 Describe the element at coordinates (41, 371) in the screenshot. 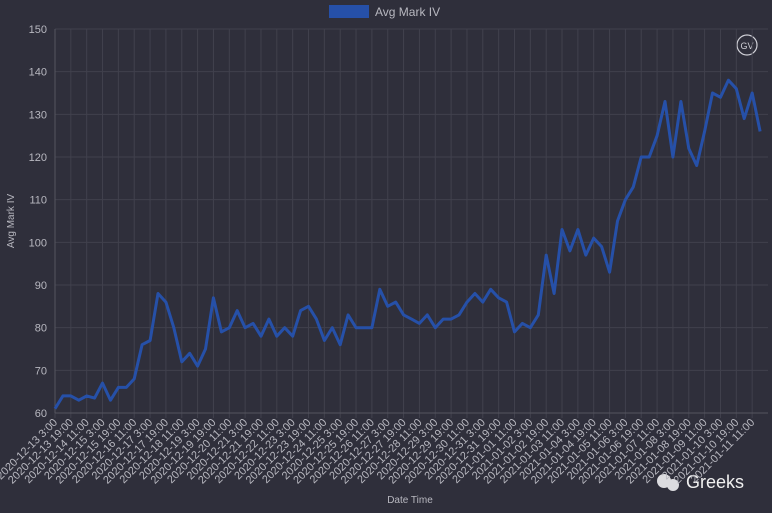

I see `y-tick-label: 70` at that location.